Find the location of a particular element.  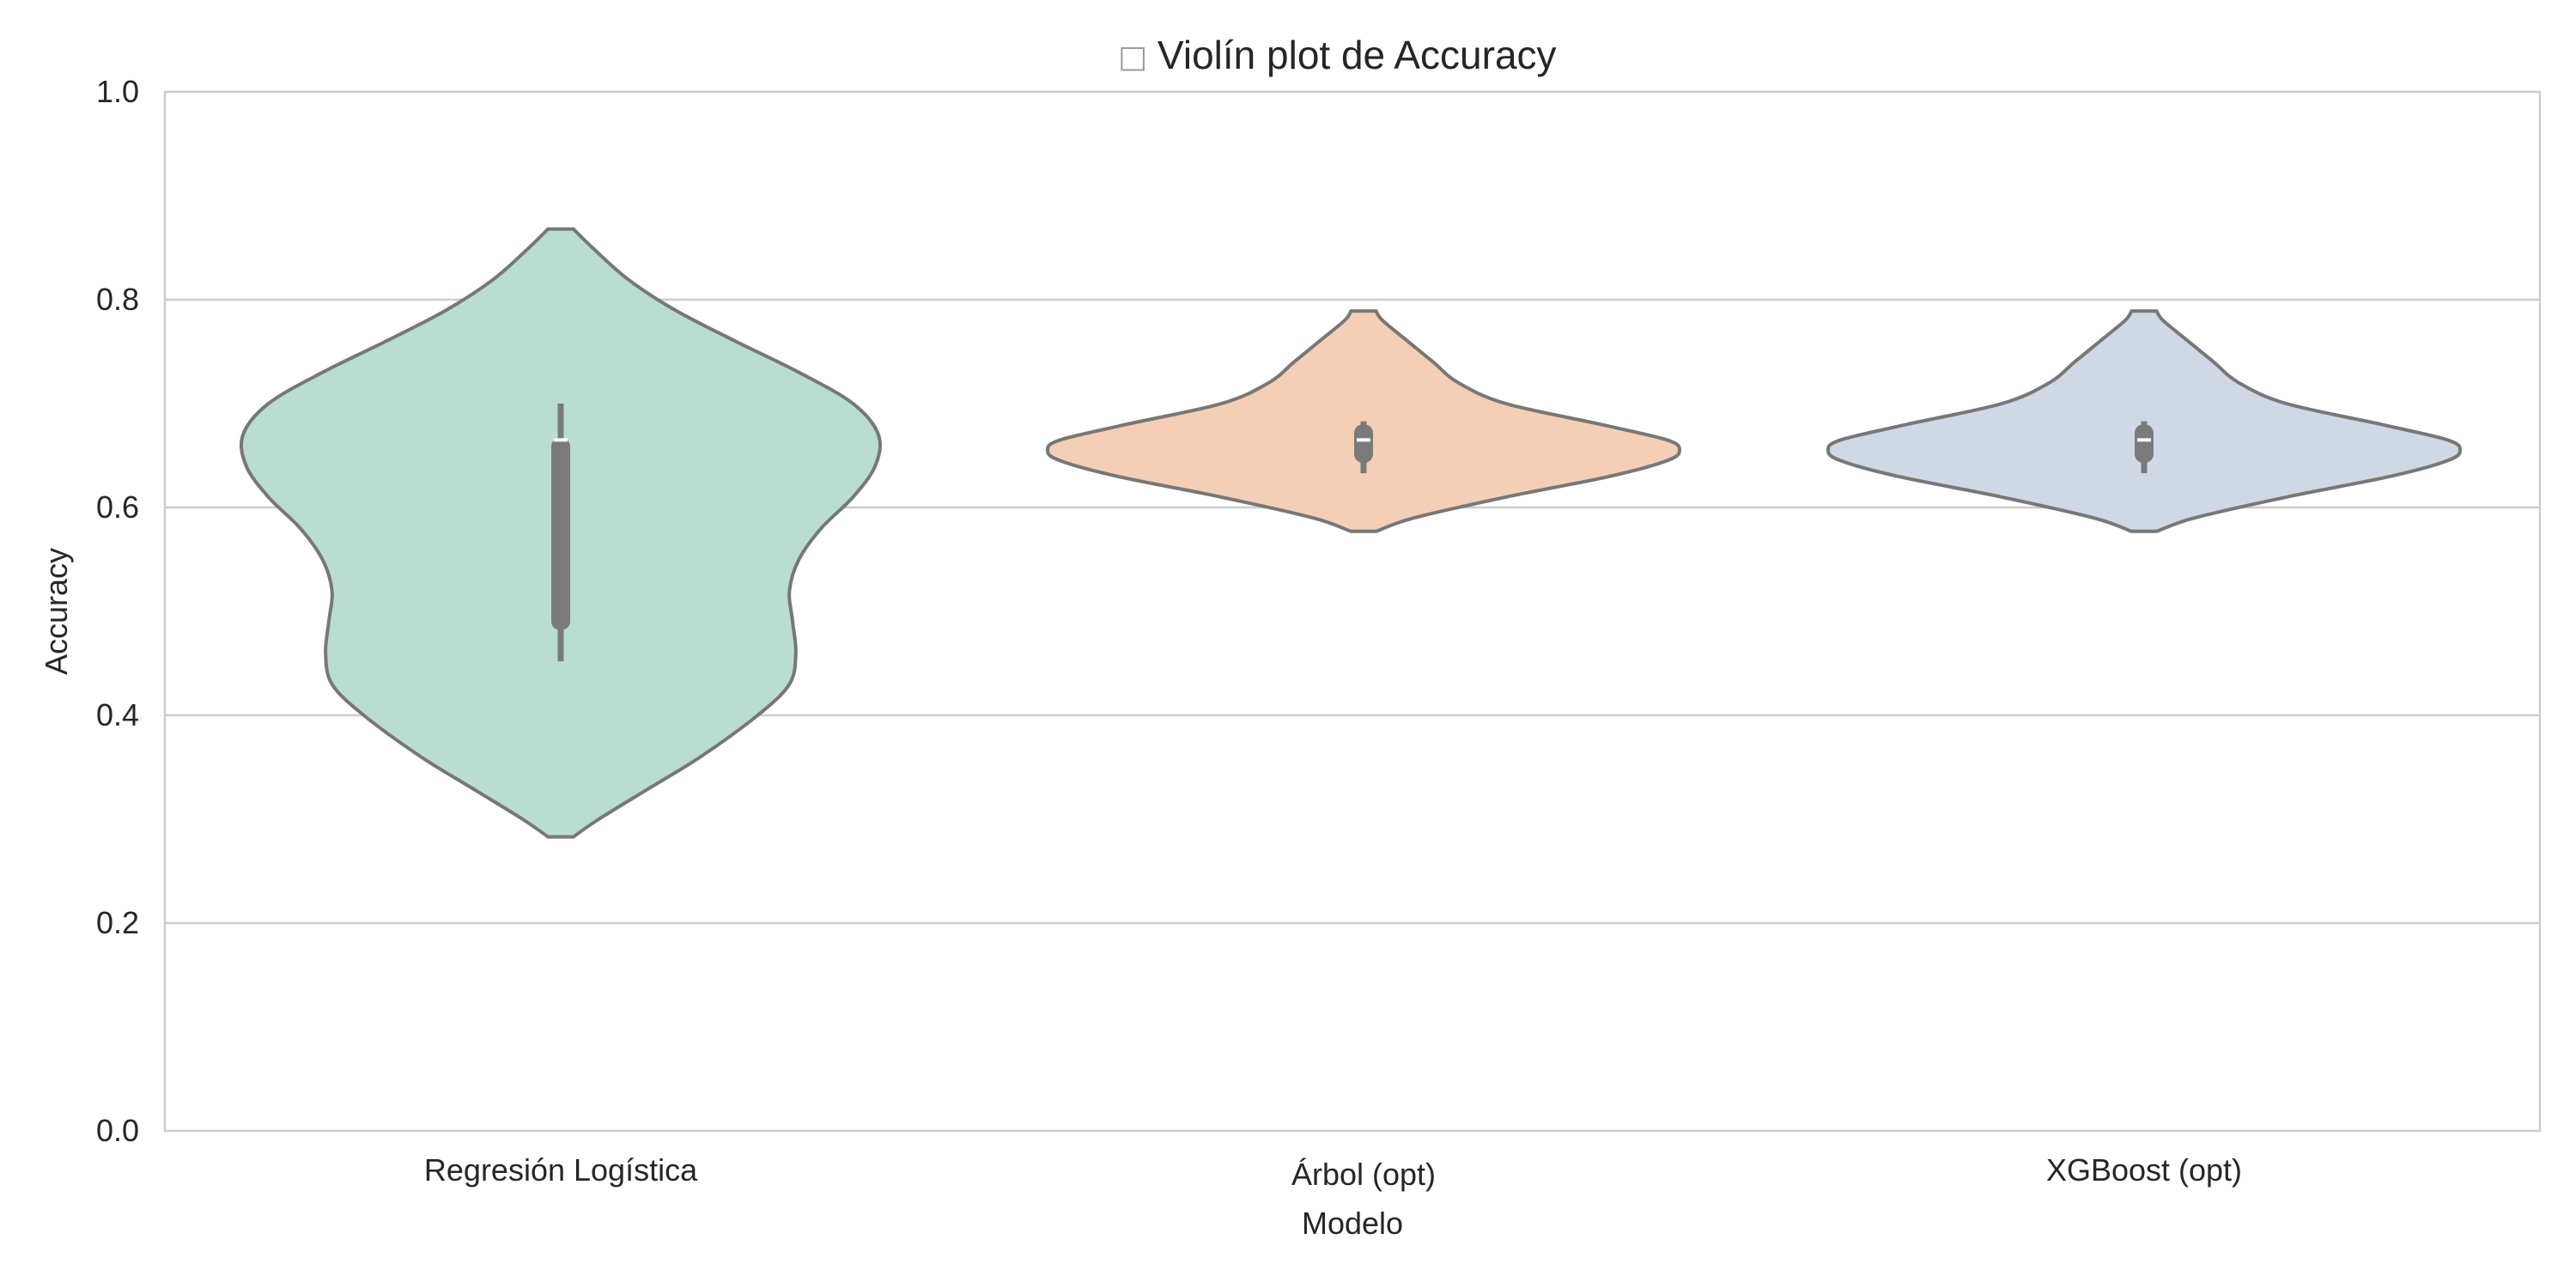

inner-boxes is located at coordinates (1352, 533).